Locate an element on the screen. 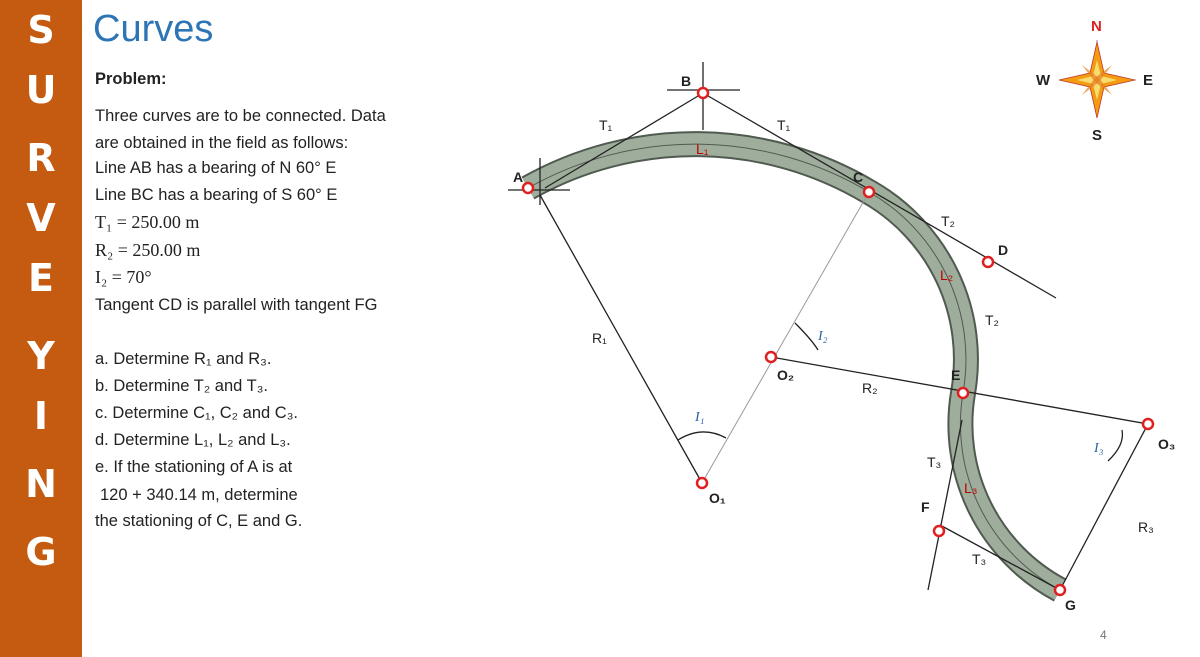 This screenshot has width=1200, height=657. sidebar-letter: V is located at coordinates (41, 218).